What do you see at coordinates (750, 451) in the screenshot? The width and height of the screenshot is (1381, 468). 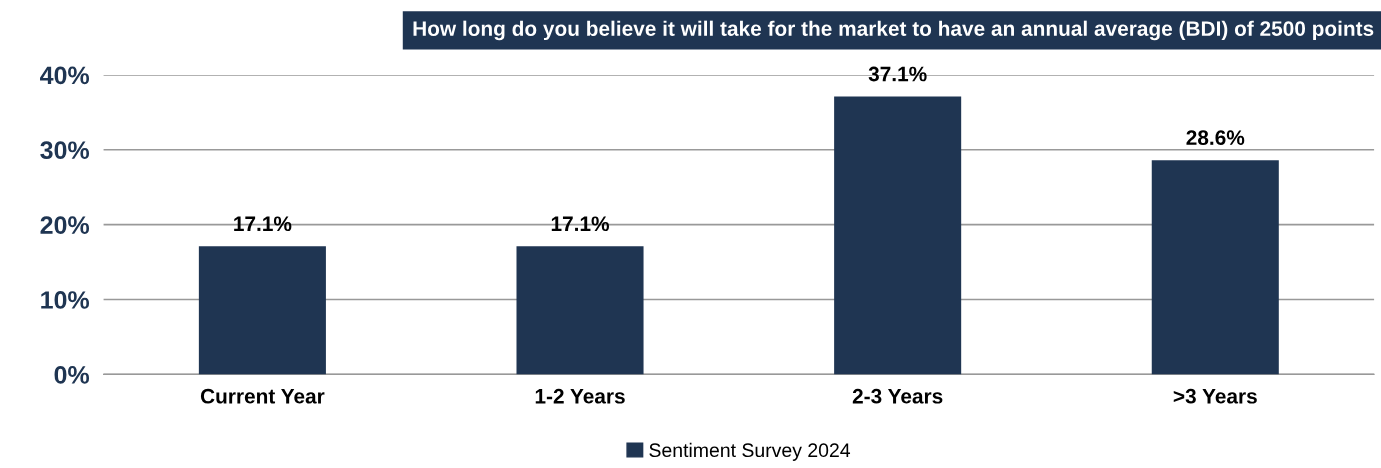 I see `legend-label: Sentiment Survey 2024` at bounding box center [750, 451].